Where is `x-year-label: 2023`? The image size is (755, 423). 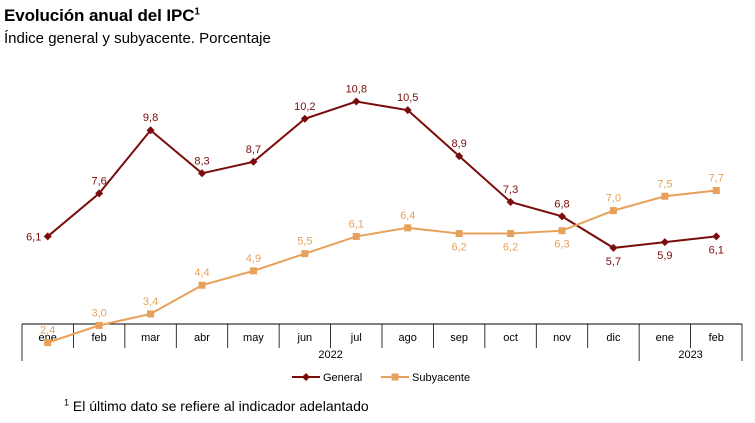 x-year-label: 2023 is located at coordinates (690, 355).